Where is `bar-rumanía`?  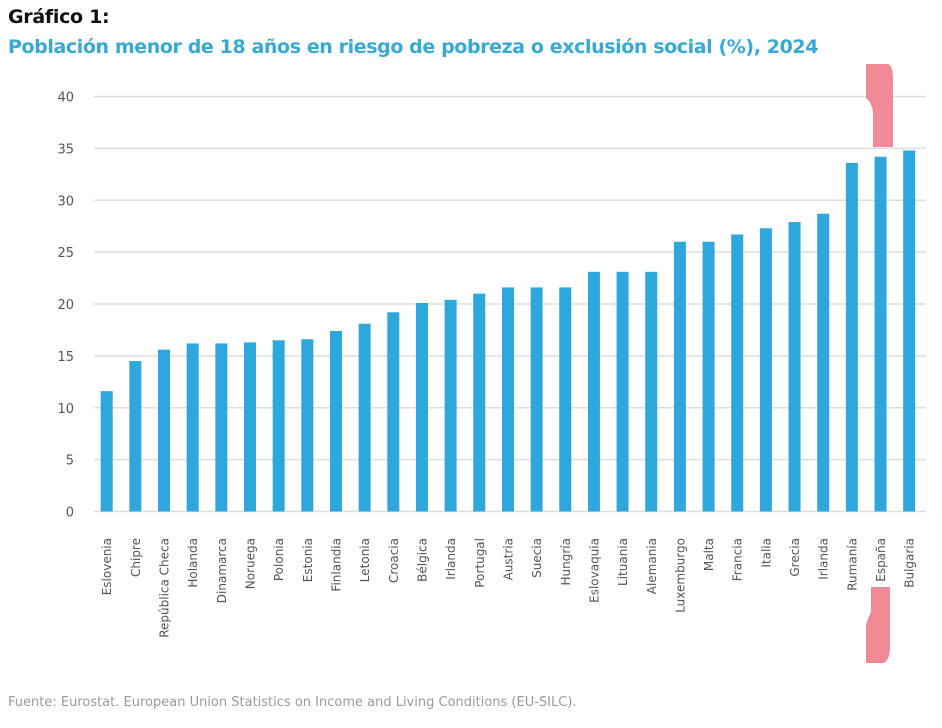 bar-rumanía is located at coordinates (851, 337).